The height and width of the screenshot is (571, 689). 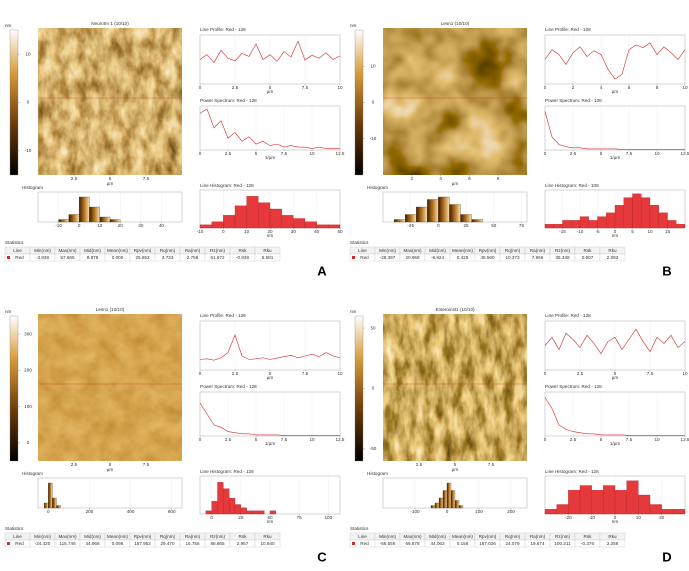 I want to click on x-tick-label: 4, so click(x=601, y=87).